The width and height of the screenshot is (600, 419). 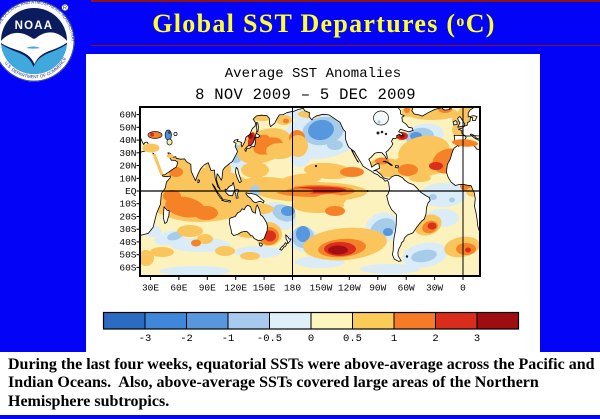 I want to click on svg-text: EQ, so click(x=131, y=191).